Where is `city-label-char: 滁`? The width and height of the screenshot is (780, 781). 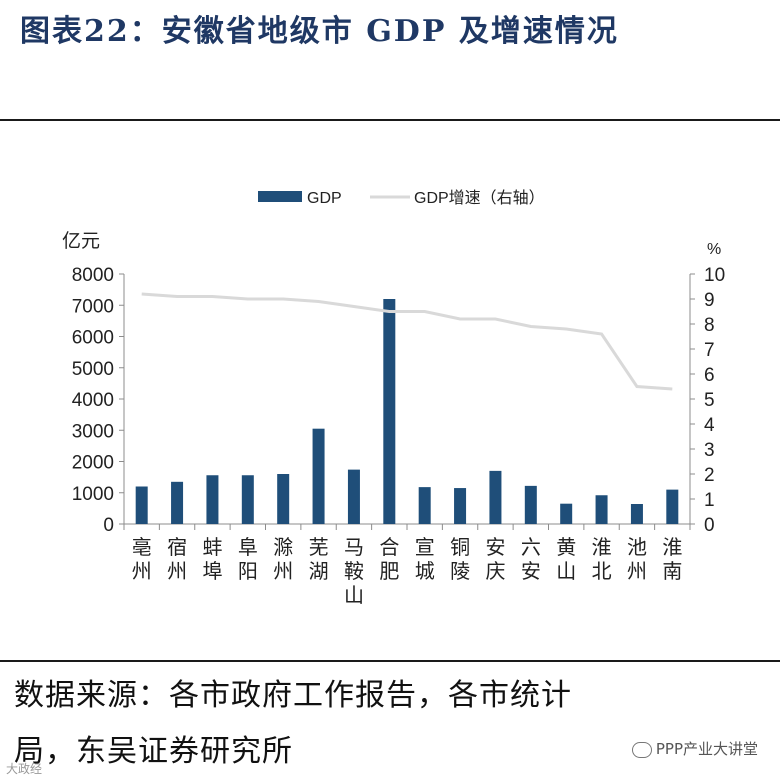 city-label-char: 滁 is located at coordinates (283, 547).